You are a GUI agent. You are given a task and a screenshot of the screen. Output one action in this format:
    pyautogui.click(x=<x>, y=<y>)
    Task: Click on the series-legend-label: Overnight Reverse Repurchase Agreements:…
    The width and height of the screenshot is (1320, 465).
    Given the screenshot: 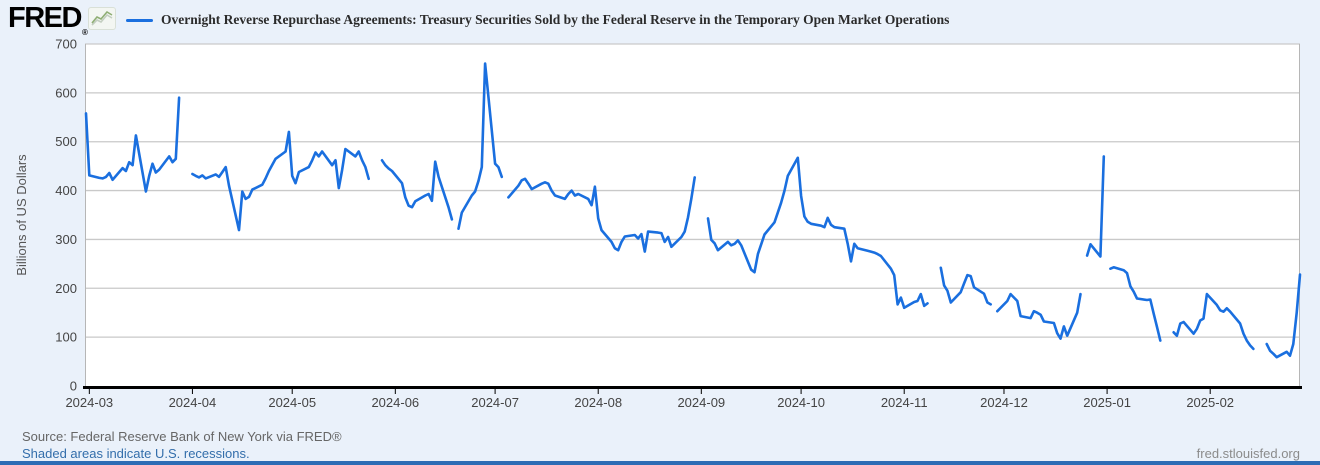 What is the action you would take?
    pyautogui.click(x=555, y=19)
    